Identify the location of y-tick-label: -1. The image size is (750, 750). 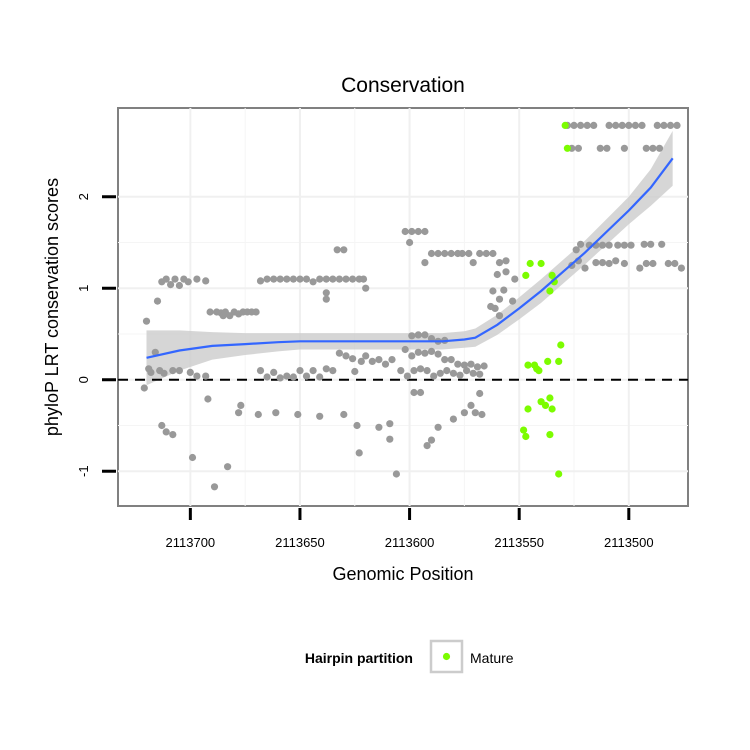
(83, 471).